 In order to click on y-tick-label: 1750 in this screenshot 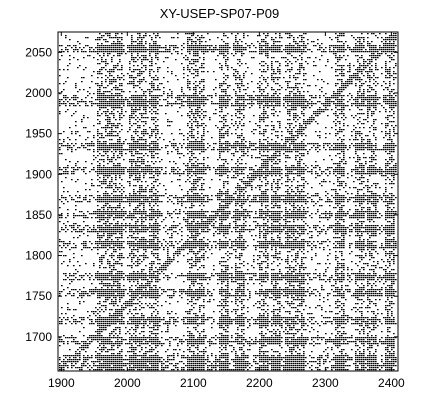, I will do `click(38, 296)`.